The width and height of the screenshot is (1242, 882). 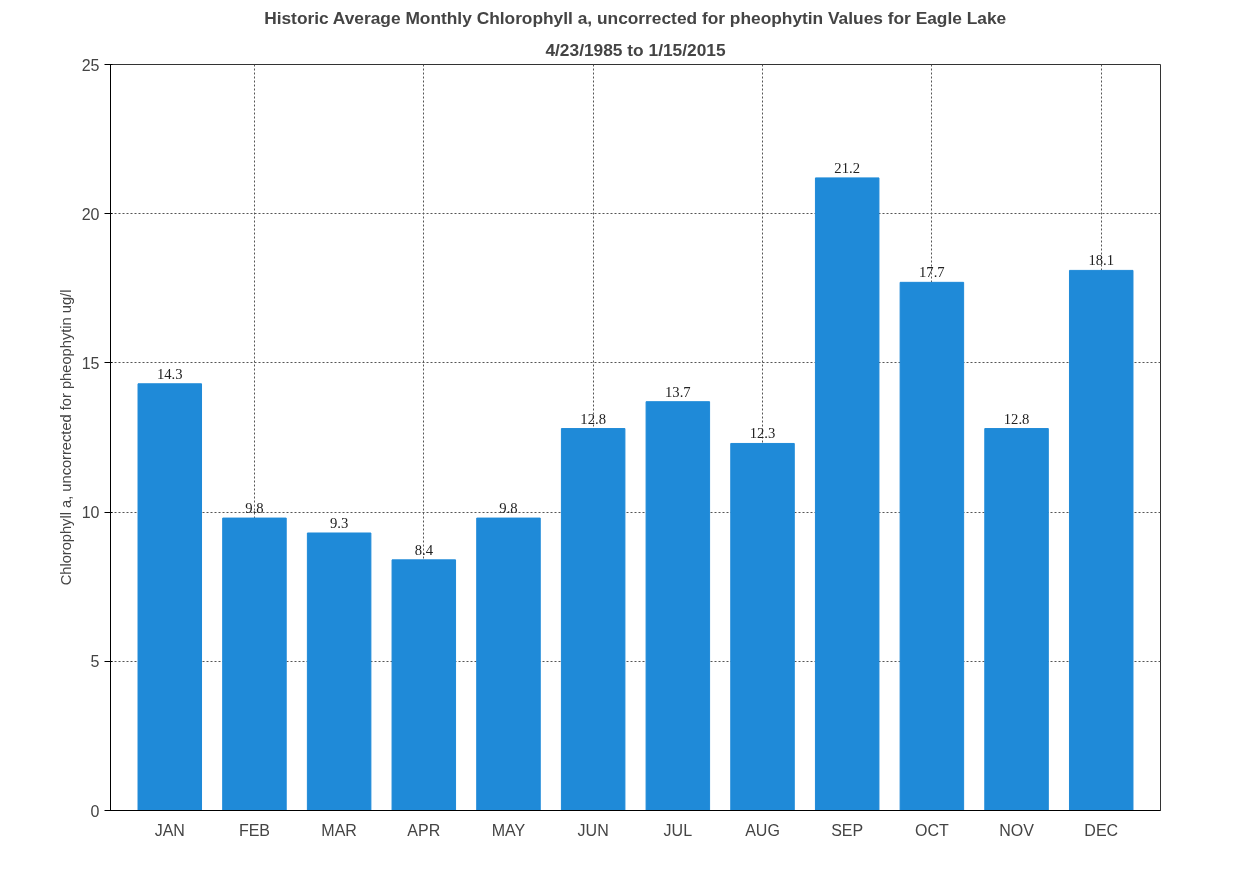 I want to click on chart-subtitle: 4/23/1985 to 1/15/2015, so click(x=635, y=49).